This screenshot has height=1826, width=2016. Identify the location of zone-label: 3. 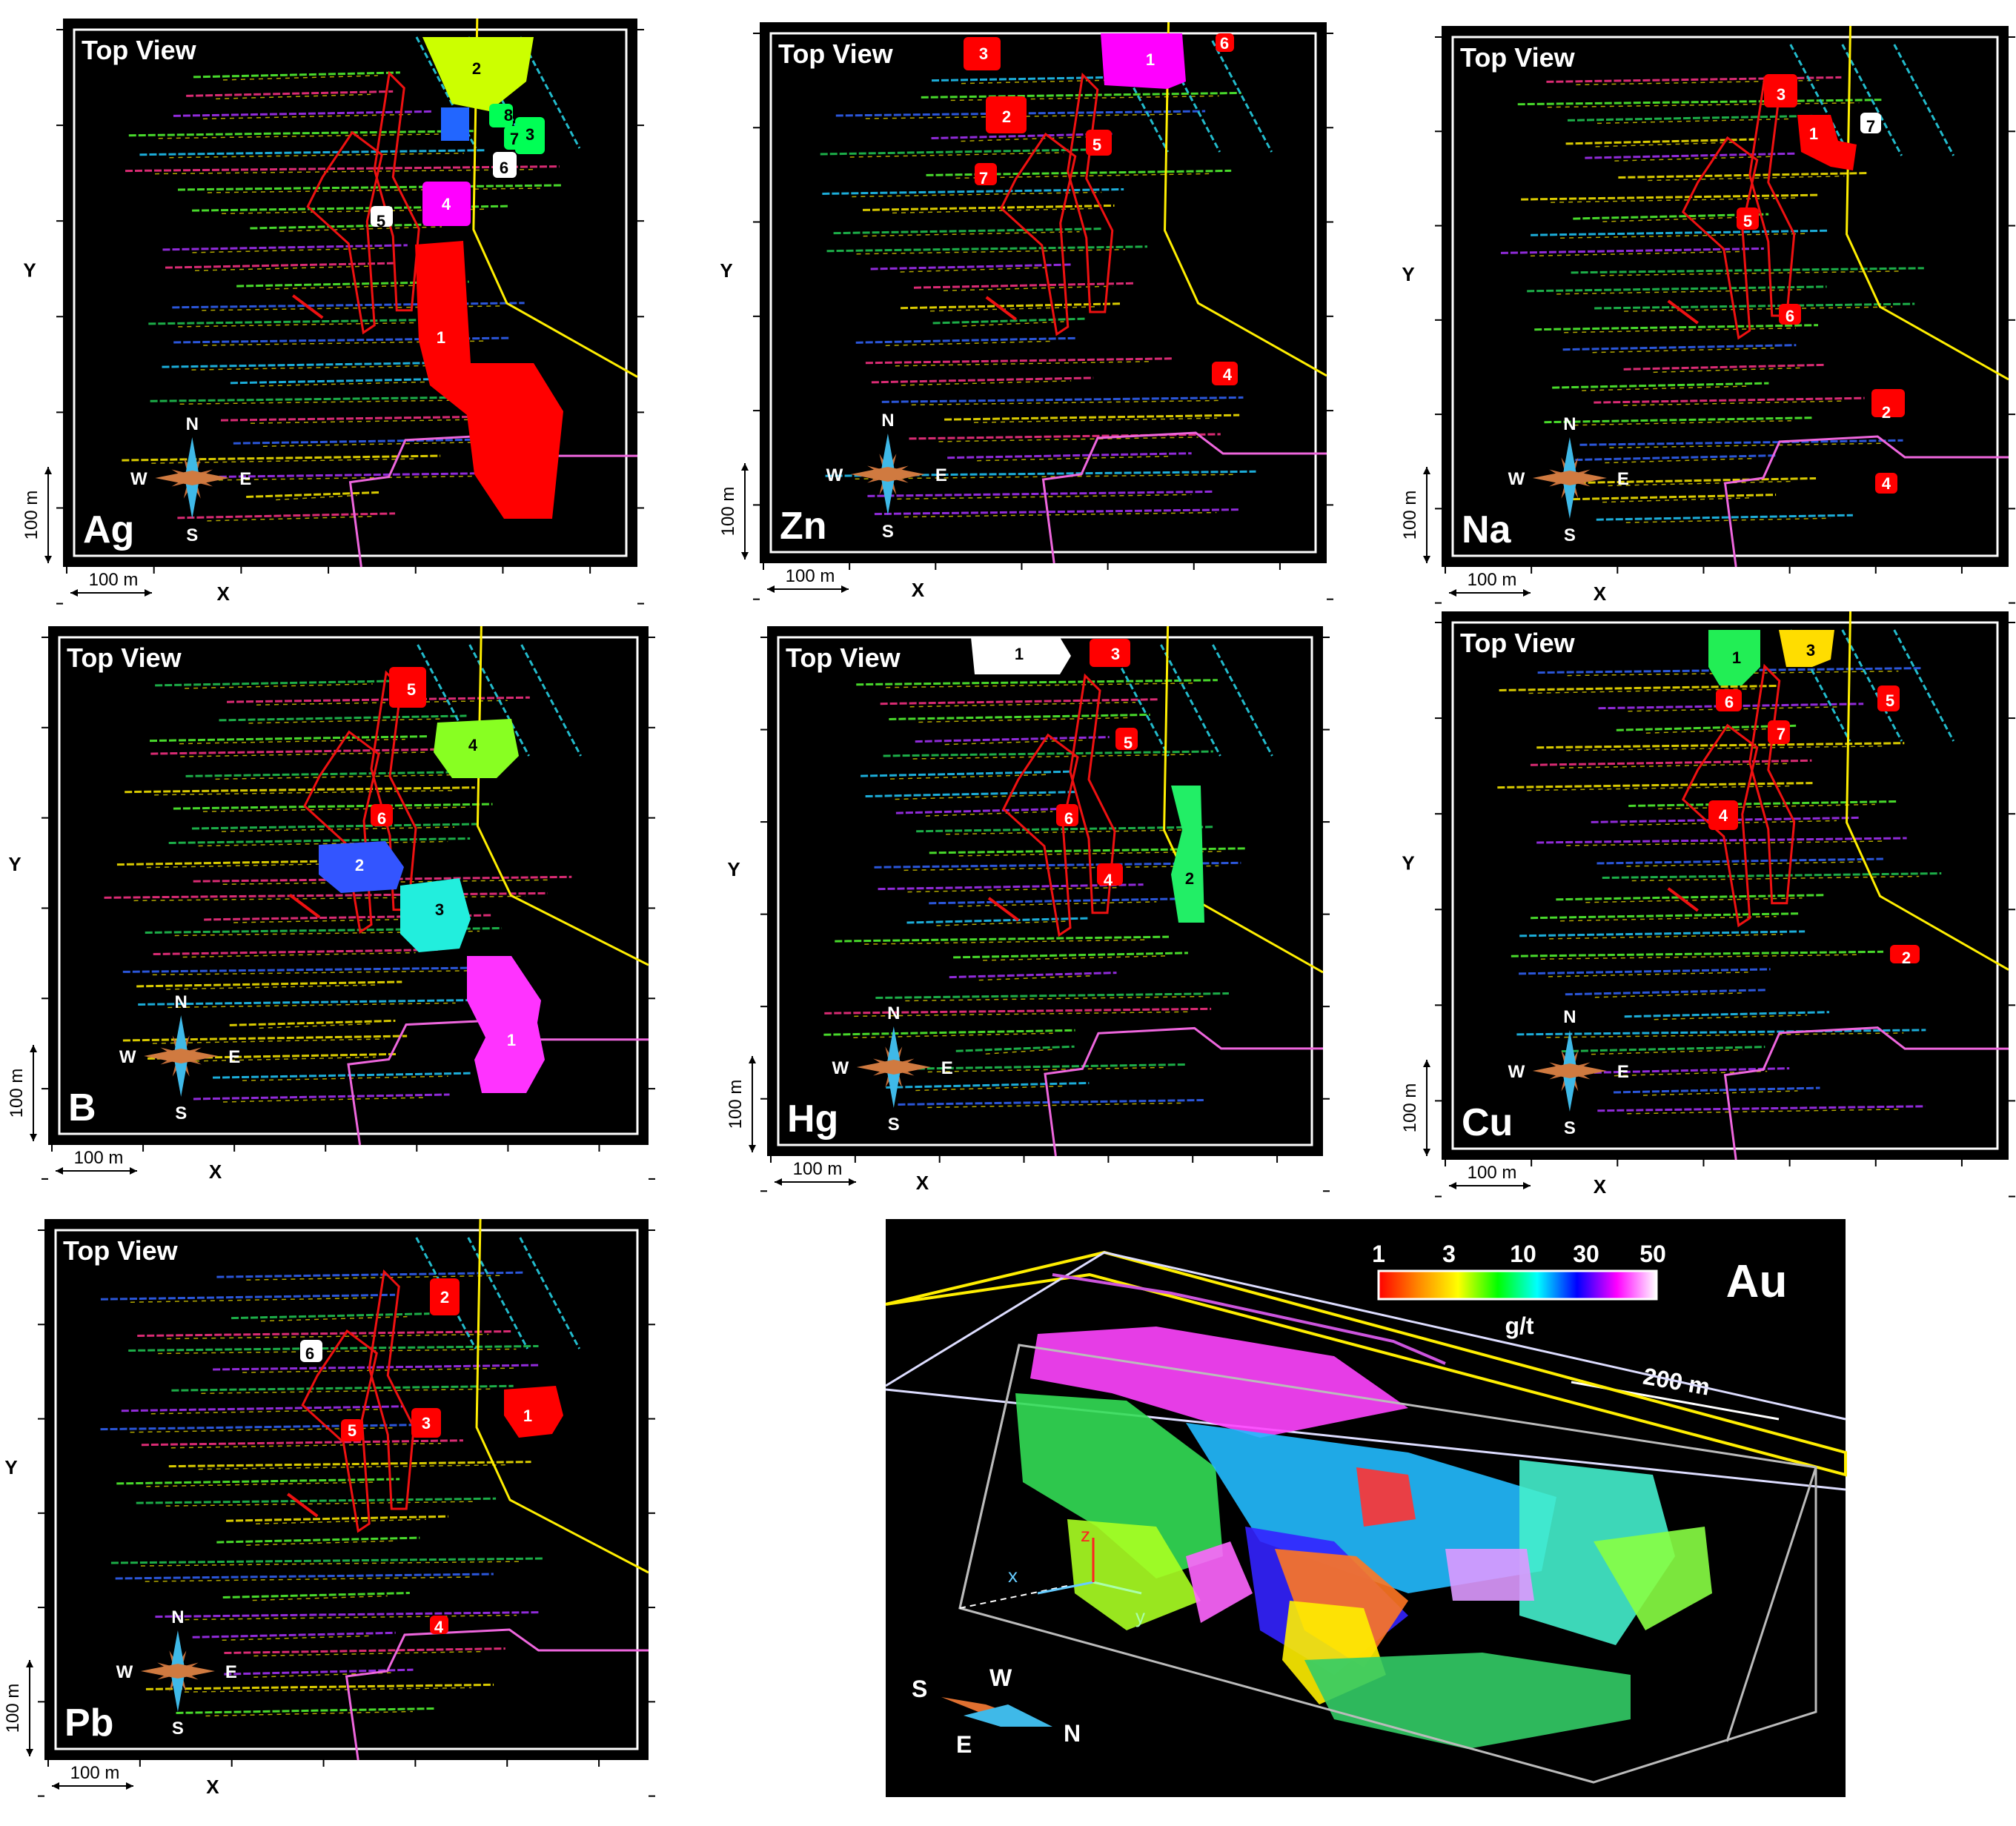
(1781, 94).